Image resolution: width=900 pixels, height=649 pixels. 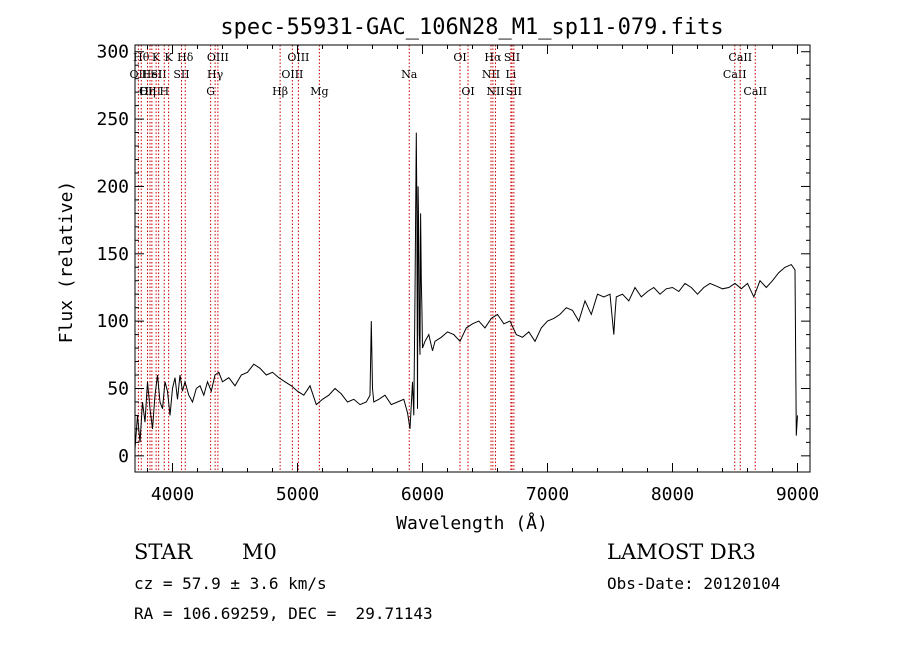 I want to click on marker-label: Hγ, so click(x=215, y=74).